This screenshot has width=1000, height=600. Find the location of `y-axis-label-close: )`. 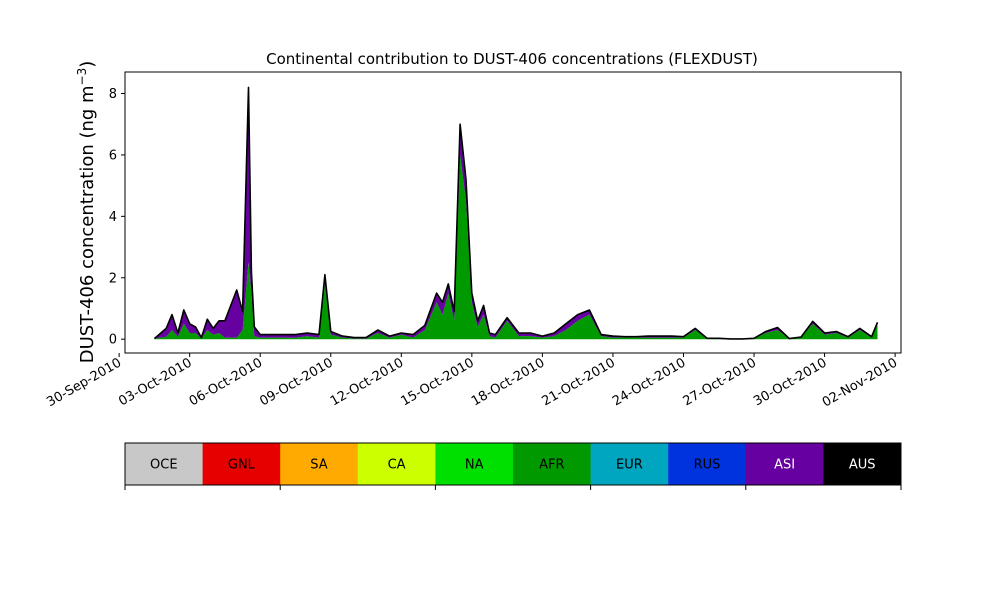

y-axis-label-close: ) is located at coordinates (87, 64).